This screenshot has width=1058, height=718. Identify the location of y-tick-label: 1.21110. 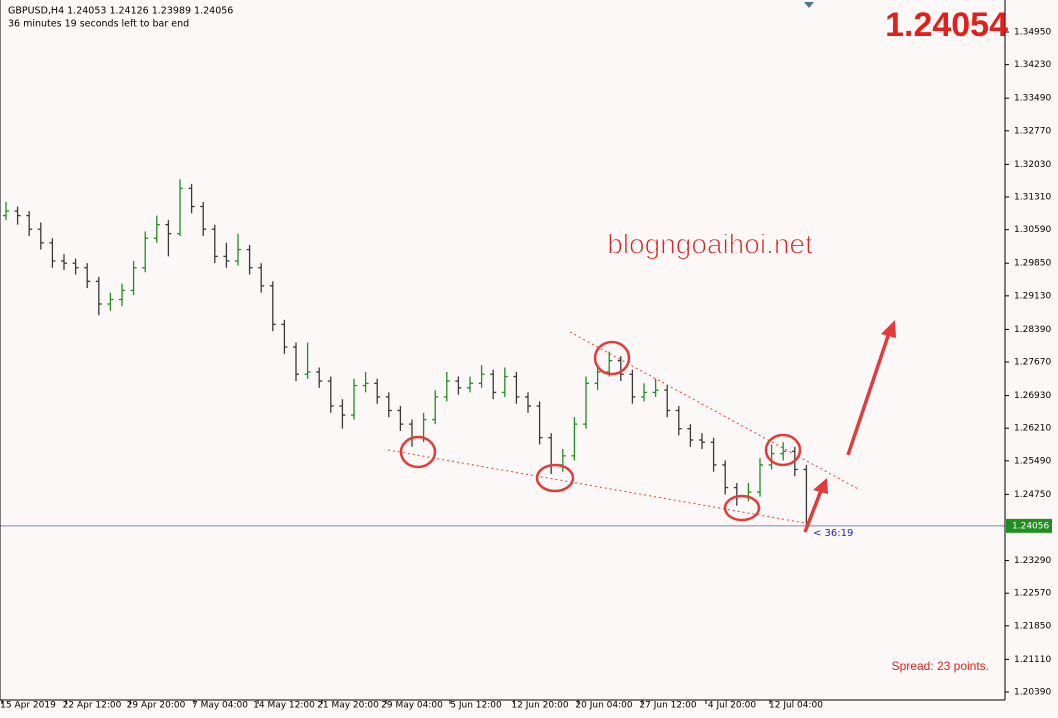
(1032, 660).